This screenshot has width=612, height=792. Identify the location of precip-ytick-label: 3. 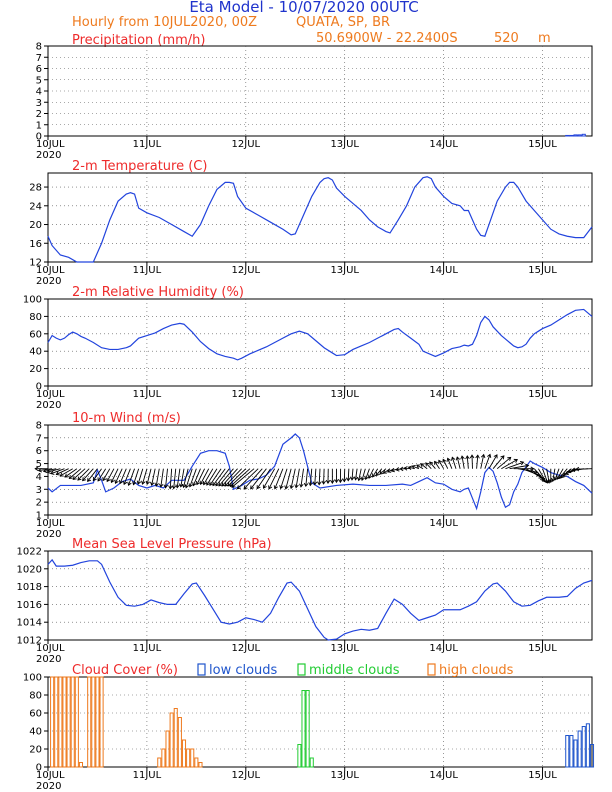
(39, 103).